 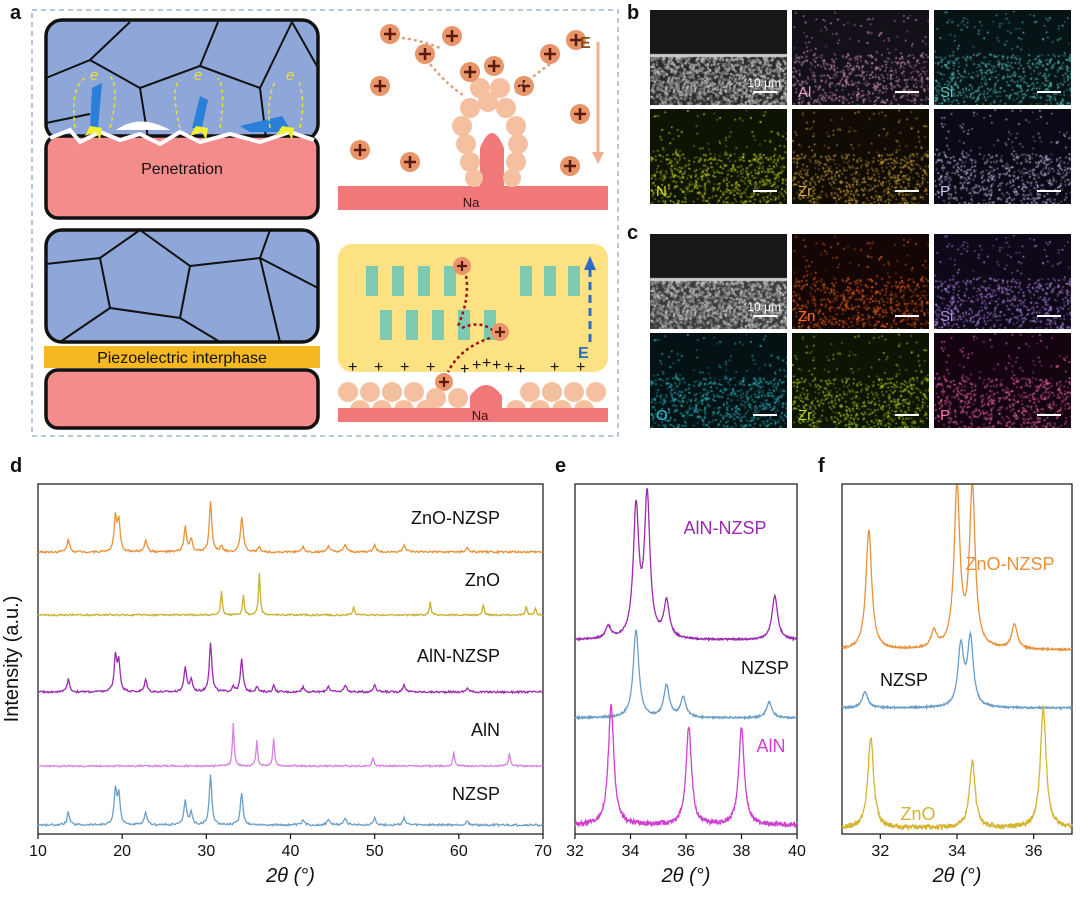 What do you see at coordinates (633, 13) in the screenshot?
I see `panel-letter-b: b` at bounding box center [633, 13].